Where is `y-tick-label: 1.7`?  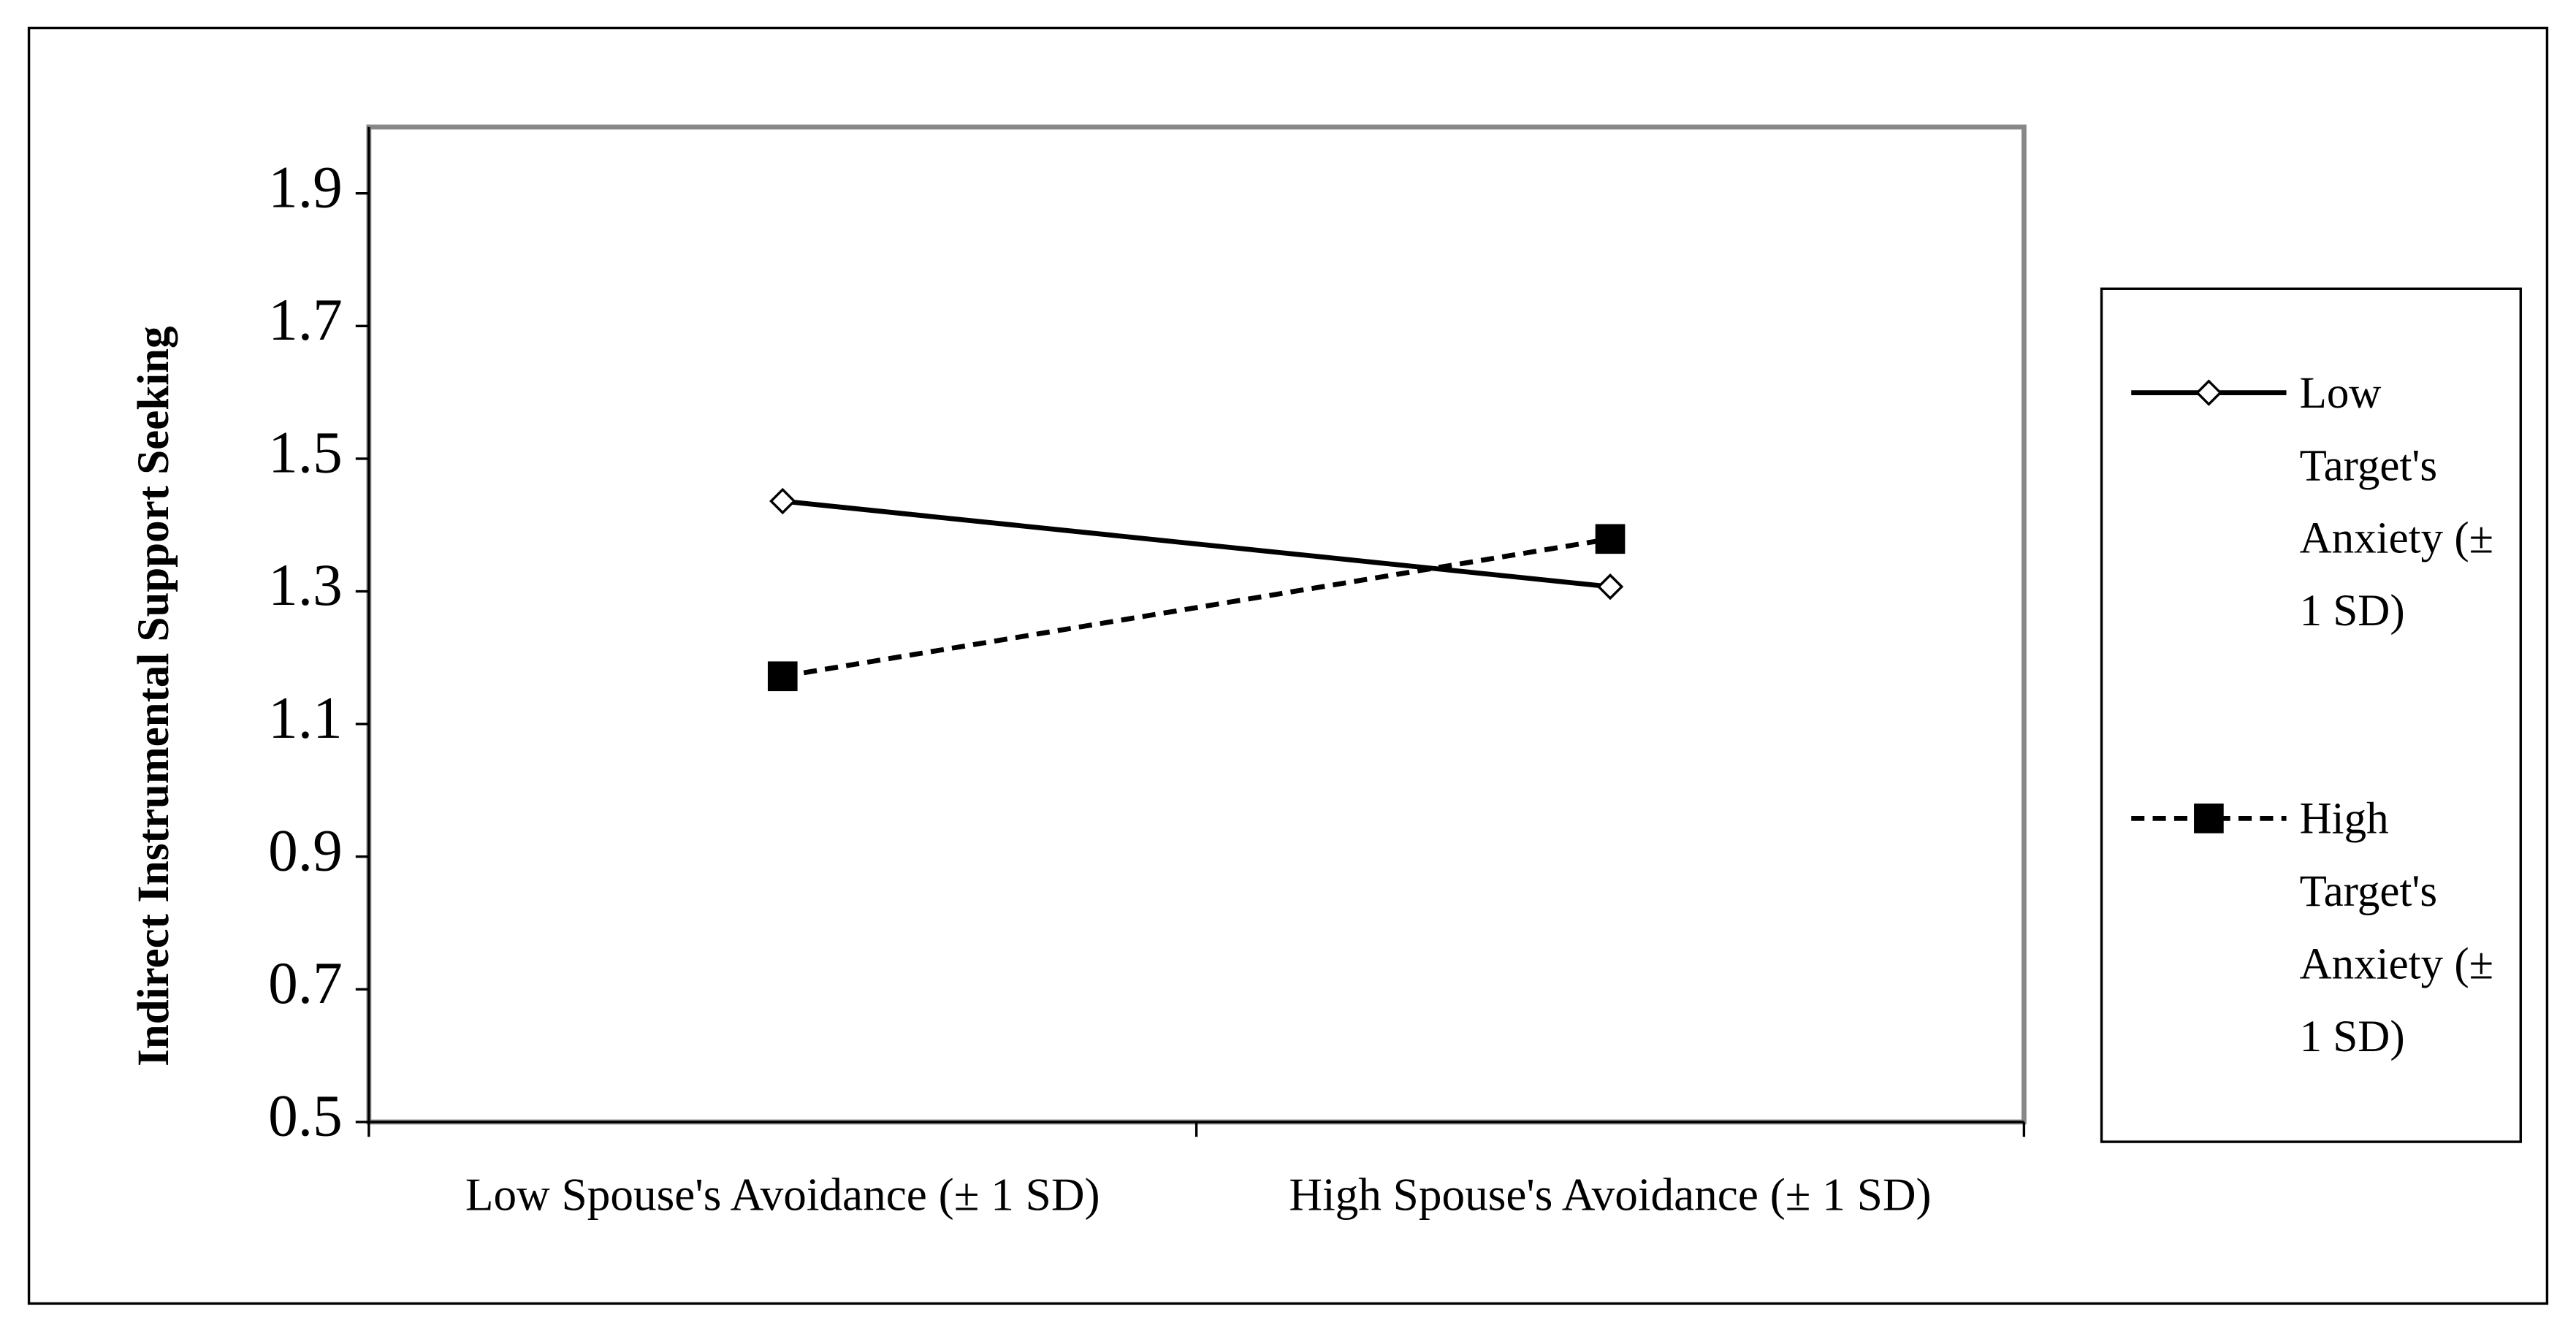 y-tick-label: 1.7 is located at coordinates (305, 320).